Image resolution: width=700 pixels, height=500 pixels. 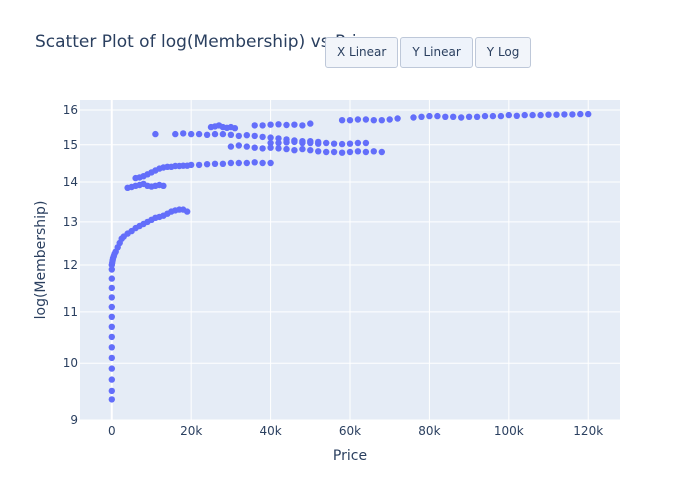 I want to click on y-log-button: Y Log, so click(x=503, y=52).